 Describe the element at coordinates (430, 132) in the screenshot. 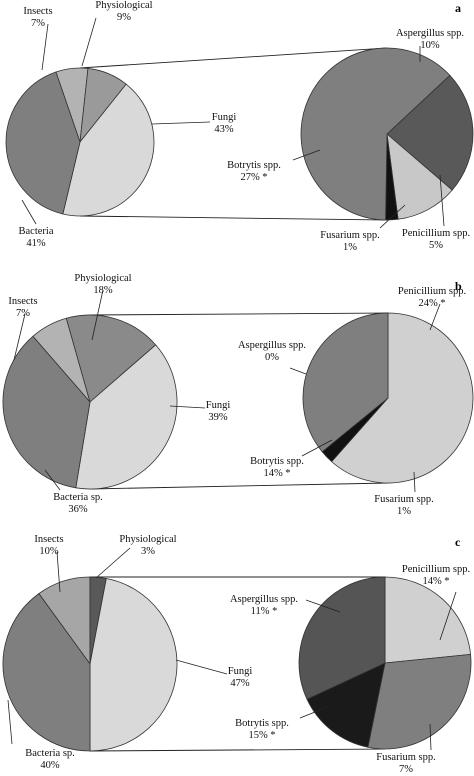

I see `panel-a-detail-slice-aspergillus-spp` at that location.